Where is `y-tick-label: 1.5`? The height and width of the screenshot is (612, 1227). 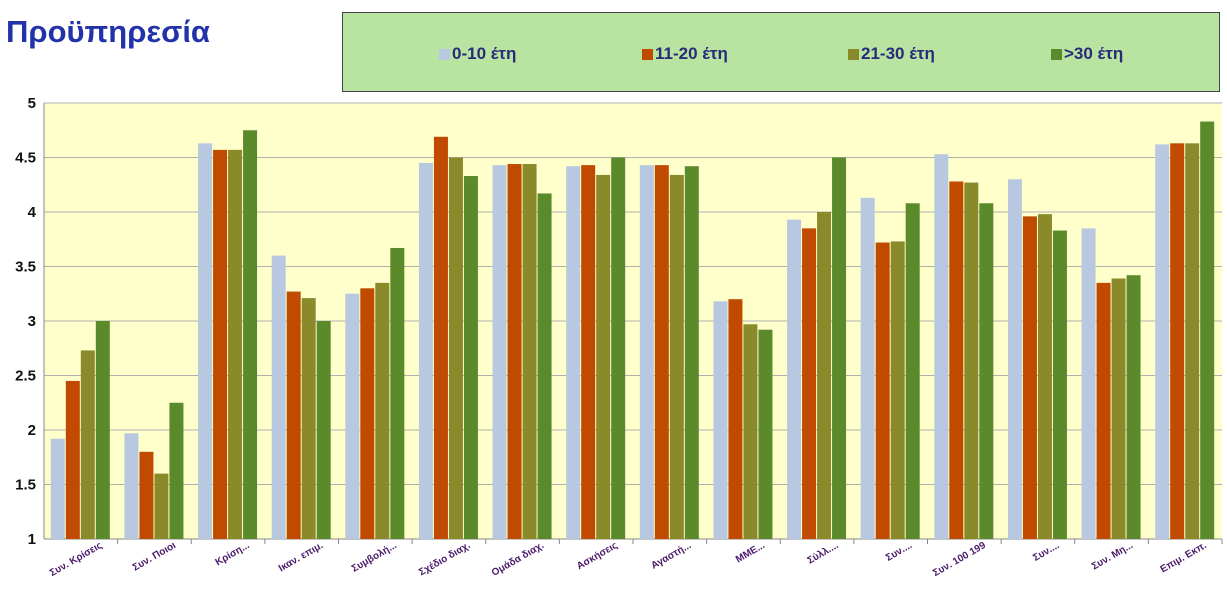 y-tick-label: 1.5 is located at coordinates (25, 485).